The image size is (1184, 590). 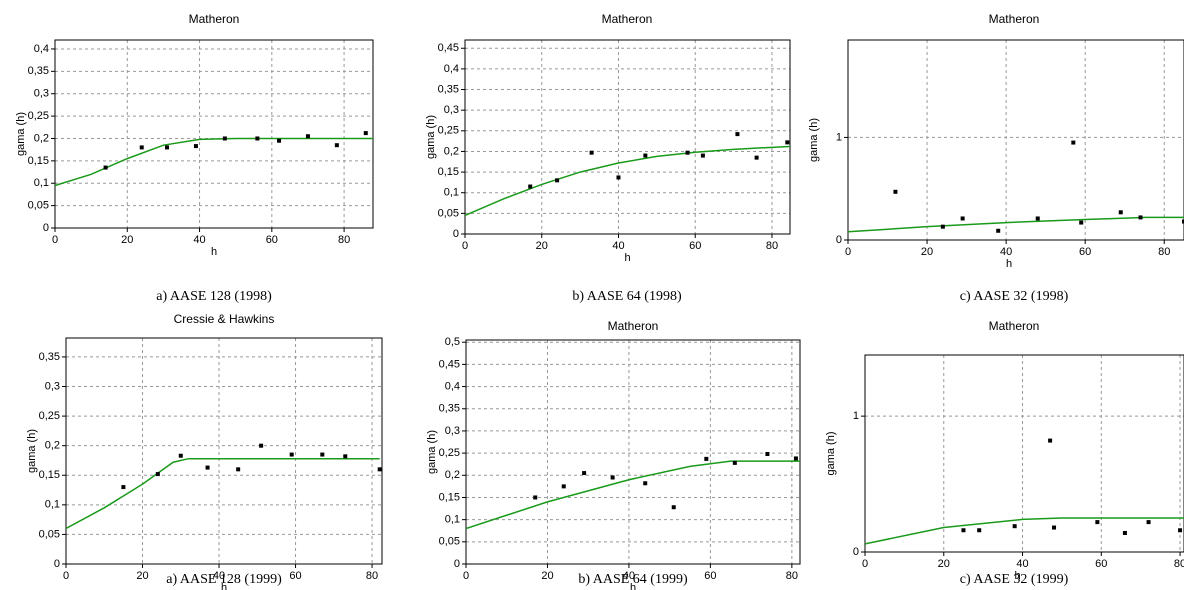 What do you see at coordinates (452, 342) in the screenshot?
I see `y-tick-label: 0,5` at bounding box center [452, 342].